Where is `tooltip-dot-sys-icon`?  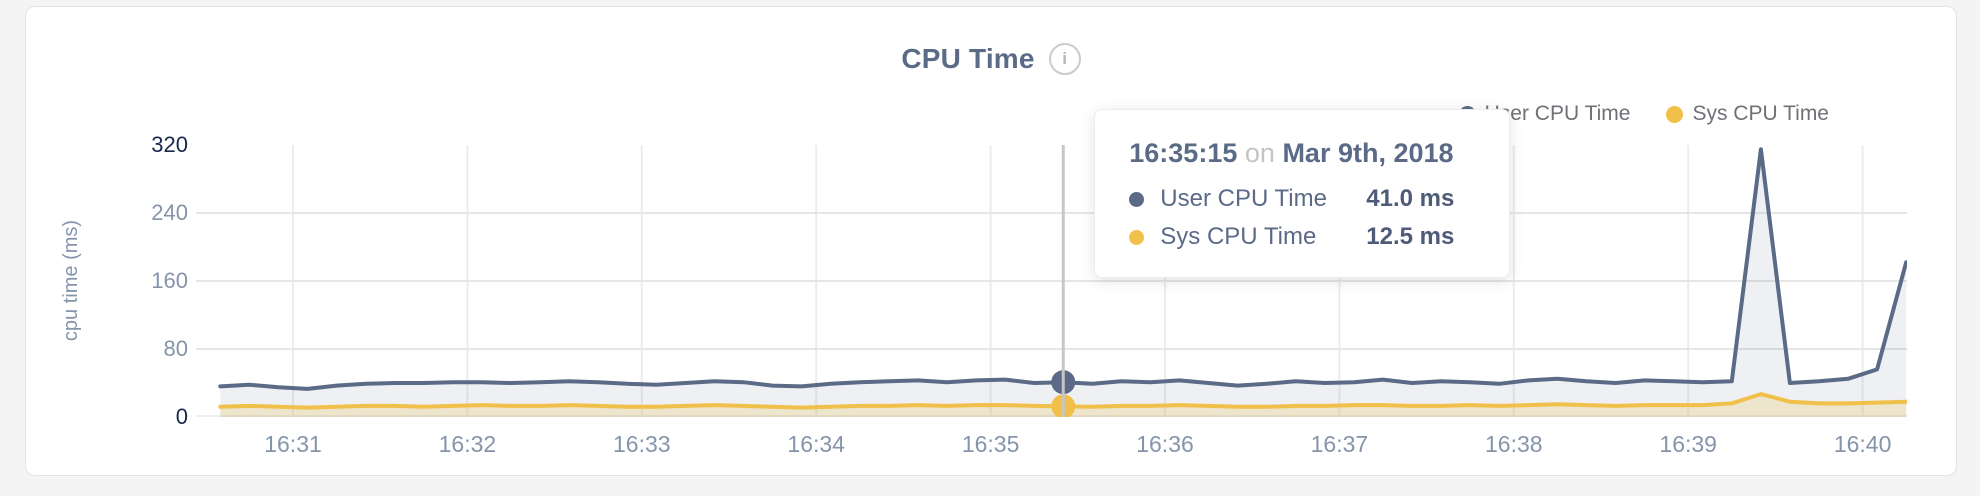
tooltip-dot-sys-icon is located at coordinates (1137, 237).